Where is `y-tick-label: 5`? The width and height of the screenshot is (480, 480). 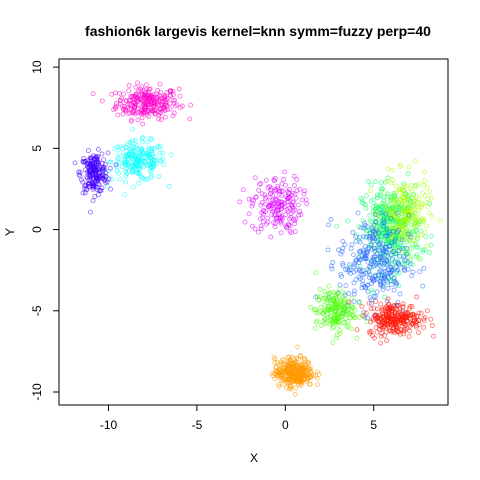
y-tick-label: 5 is located at coordinates (37, 148).